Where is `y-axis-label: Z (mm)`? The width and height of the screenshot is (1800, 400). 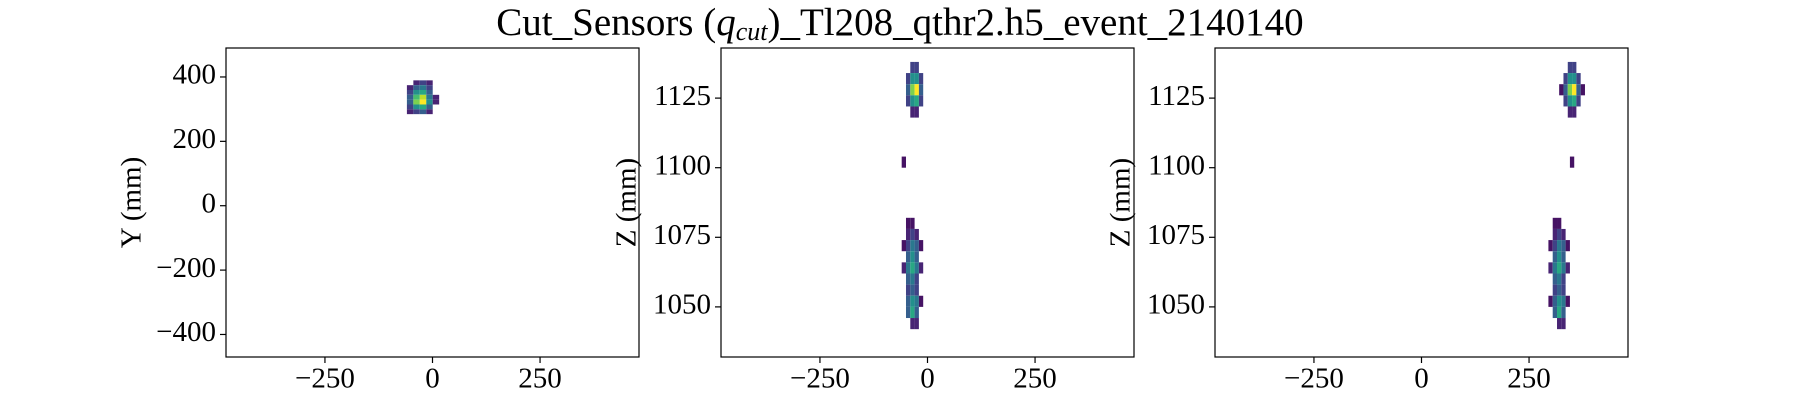
y-axis-label: Z (mm) is located at coordinates (627, 202).